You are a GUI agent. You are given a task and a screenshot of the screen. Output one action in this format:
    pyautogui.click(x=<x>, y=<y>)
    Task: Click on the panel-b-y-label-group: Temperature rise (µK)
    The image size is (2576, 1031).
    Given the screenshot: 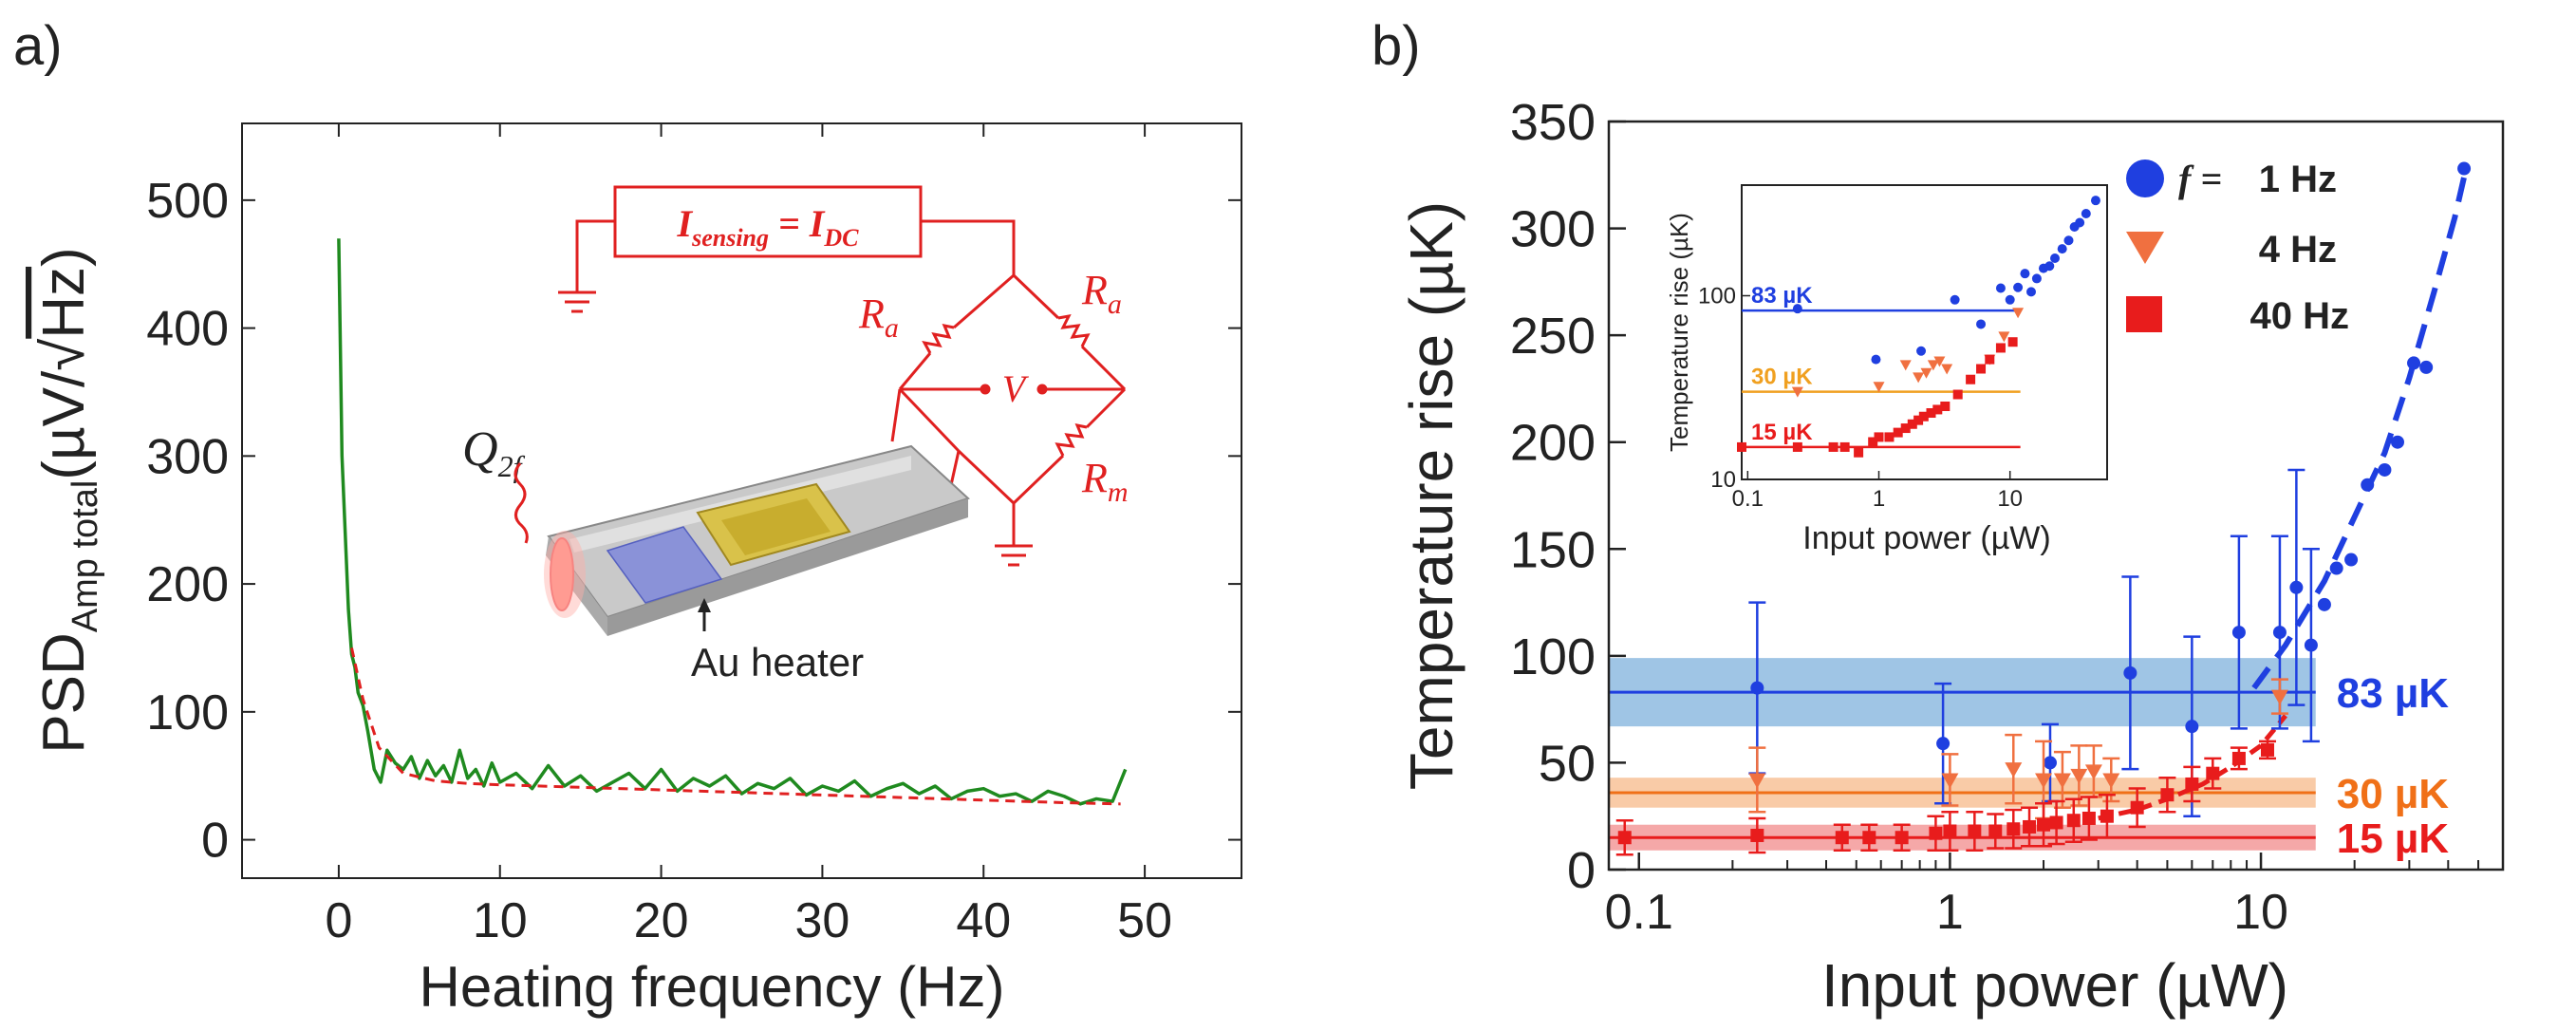 What is the action you would take?
    pyautogui.click(x=1431, y=496)
    